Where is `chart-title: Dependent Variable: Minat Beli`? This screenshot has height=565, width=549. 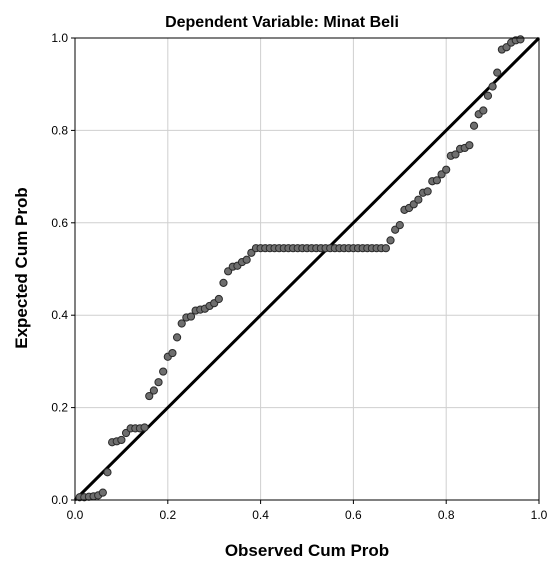
chart-title: Dependent Variable: Minat Beli is located at coordinates (282, 22).